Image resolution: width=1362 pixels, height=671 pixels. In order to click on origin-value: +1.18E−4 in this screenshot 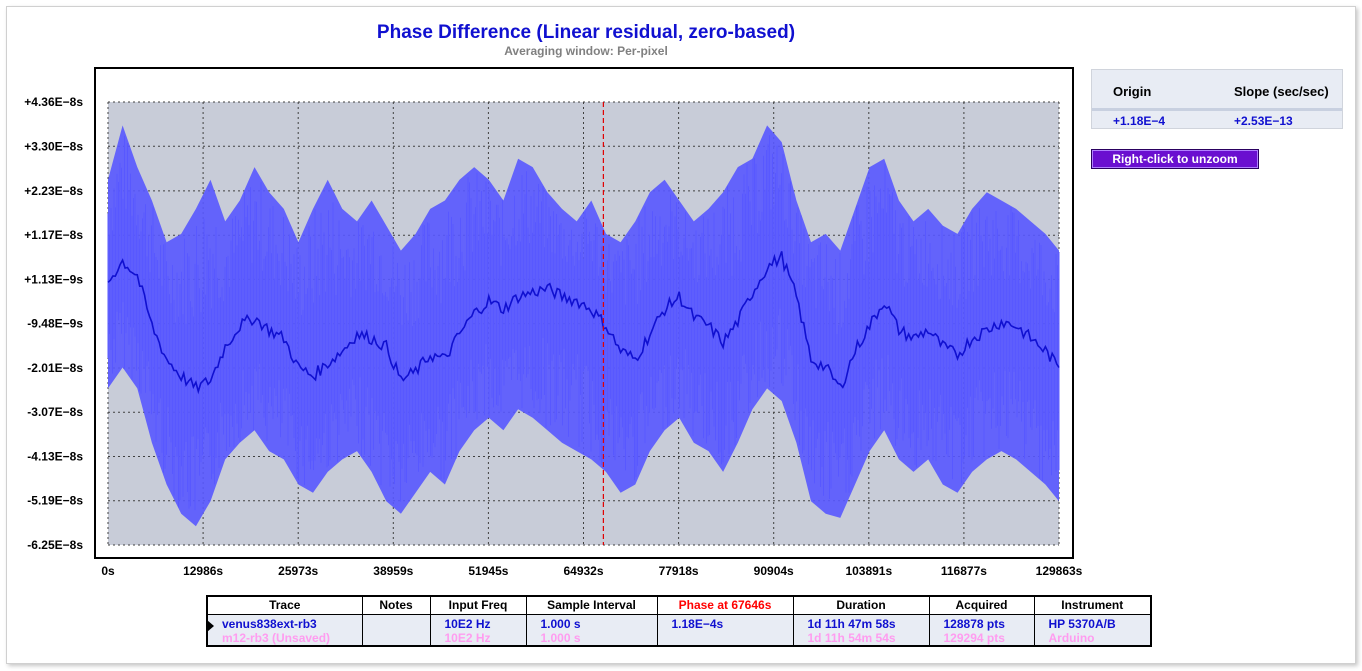, I will do `click(1139, 121)`.